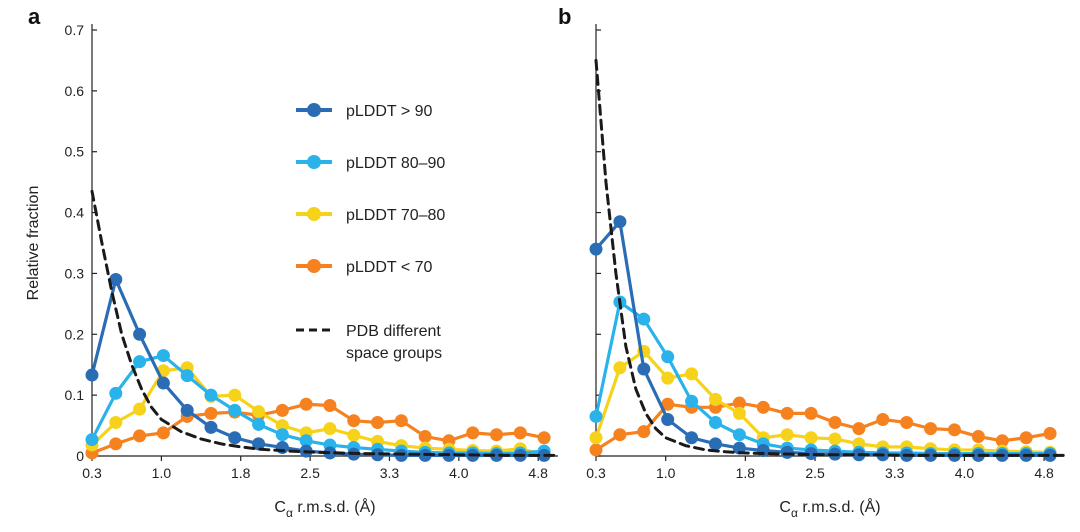 Image resolution: width=1080 pixels, height=532 pixels. What do you see at coordinates (564, 16) in the screenshot?
I see `panel-letter: b` at bounding box center [564, 16].